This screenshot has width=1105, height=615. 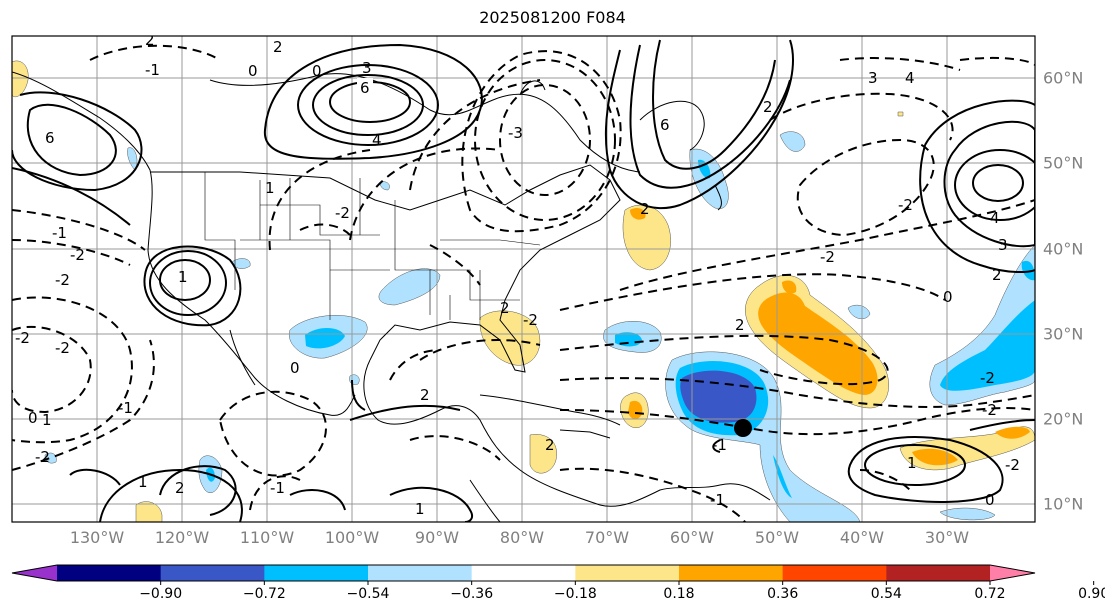 I want to click on lon-label: 50°W, so click(x=777, y=537).